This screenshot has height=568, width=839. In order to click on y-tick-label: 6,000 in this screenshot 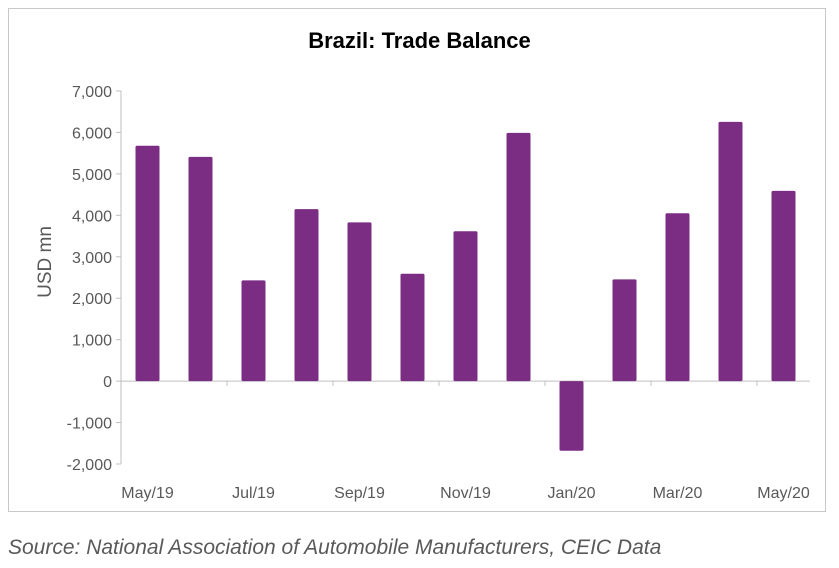, I will do `click(92, 133)`.